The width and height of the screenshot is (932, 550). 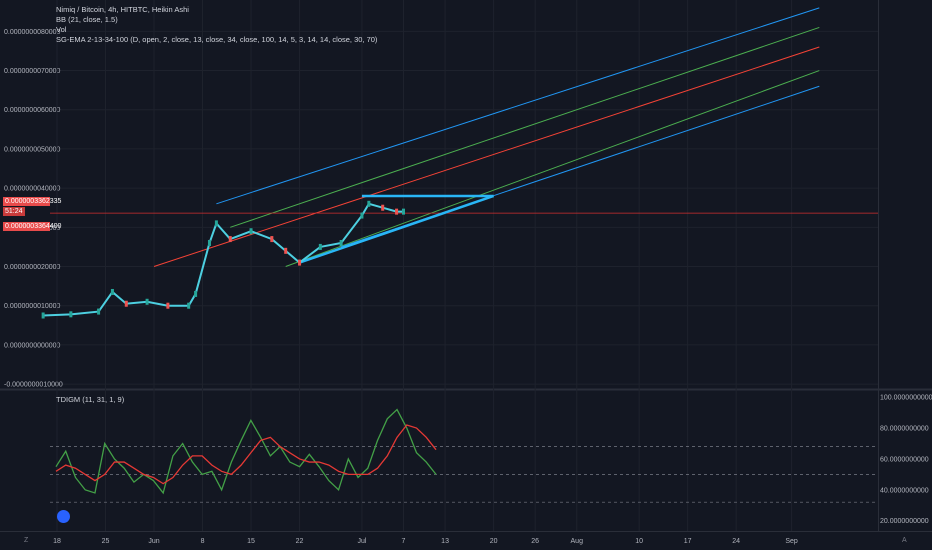 I want to click on x-tick-label: 22, so click(x=300, y=541).